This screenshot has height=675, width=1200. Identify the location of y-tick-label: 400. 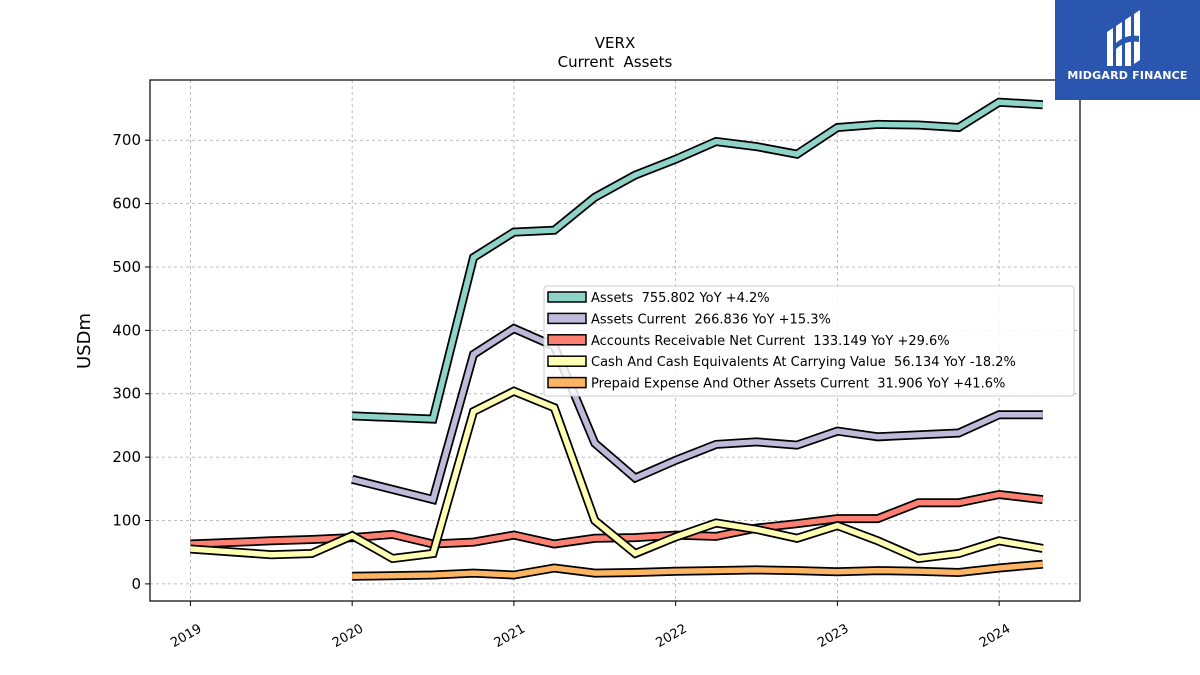
(126, 330).